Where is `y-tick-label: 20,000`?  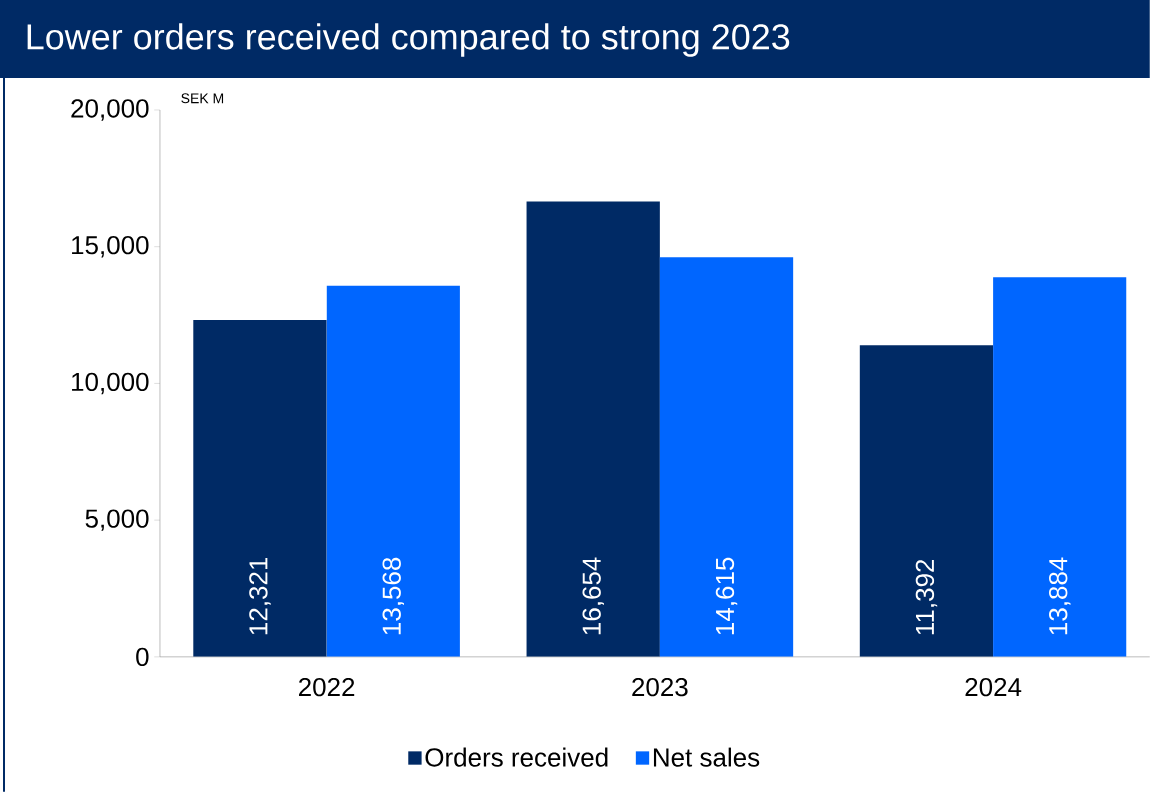
y-tick-label: 20,000 is located at coordinates (110, 110).